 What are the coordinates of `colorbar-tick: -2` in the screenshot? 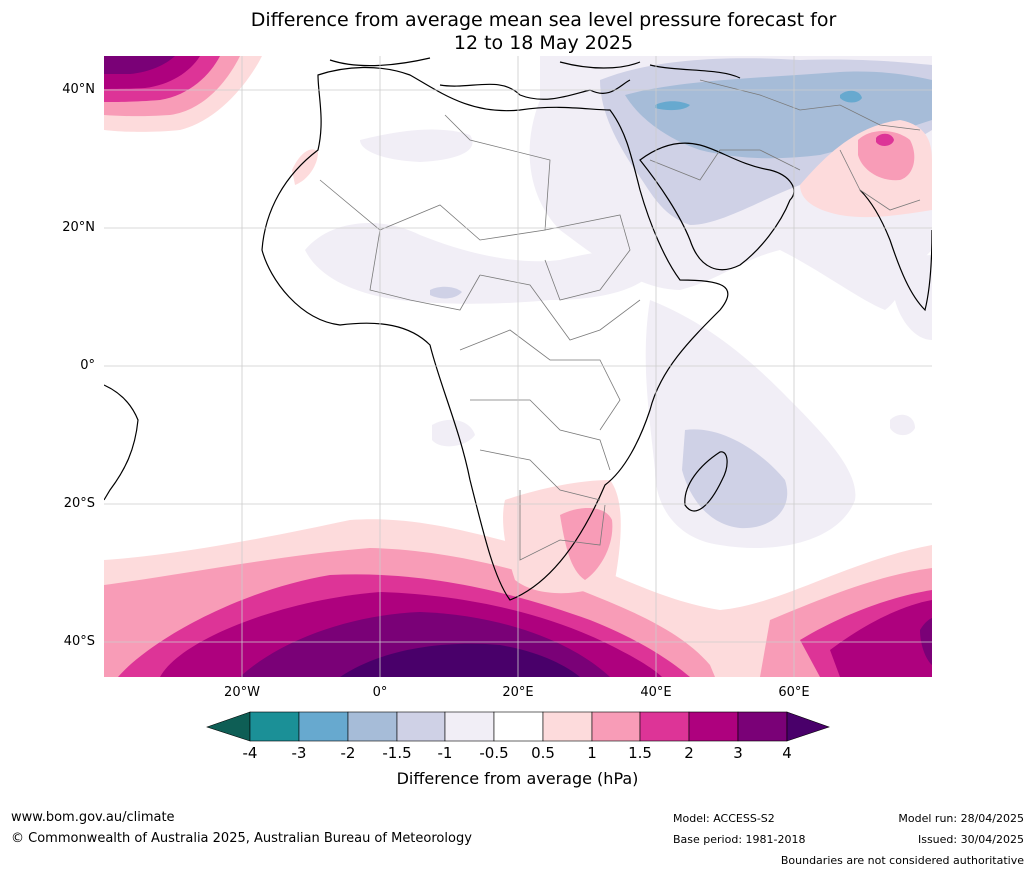 It's located at (348, 753).